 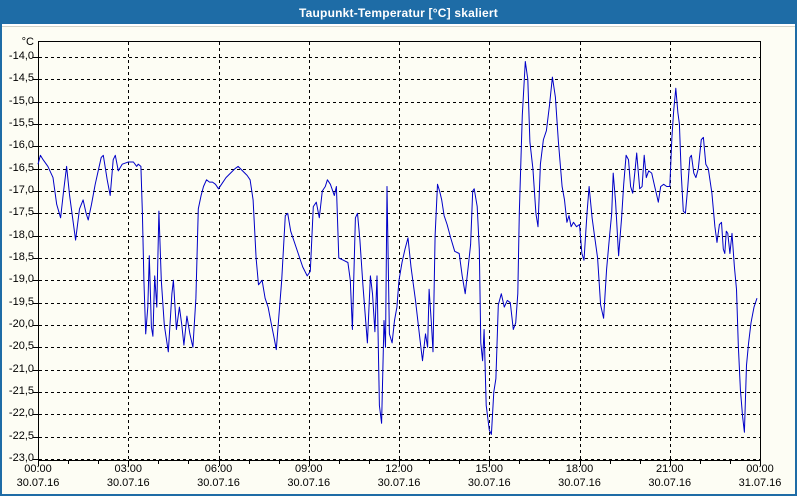 I want to click on y-axis-tick-label: -17,5, so click(x=21, y=212).